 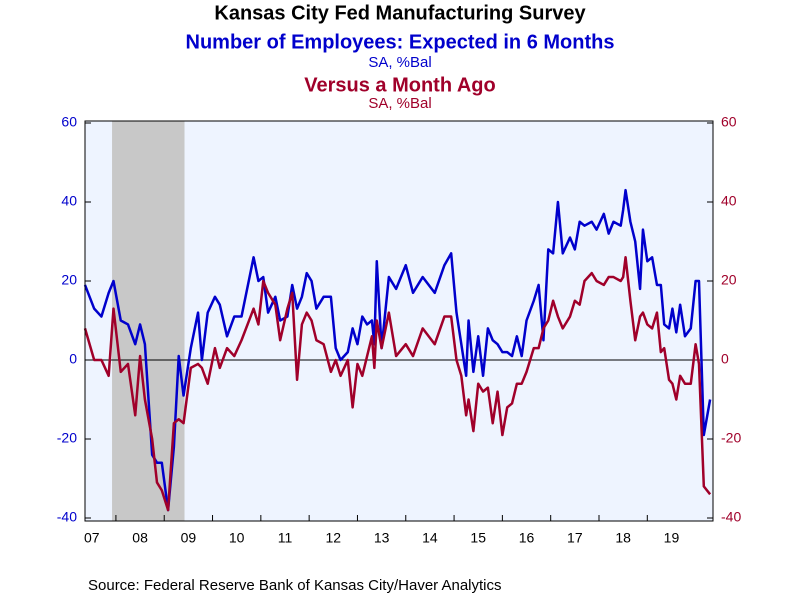 I want to click on chart-title: Kansas City Fed Manufacturing Survey, so click(x=400, y=13).